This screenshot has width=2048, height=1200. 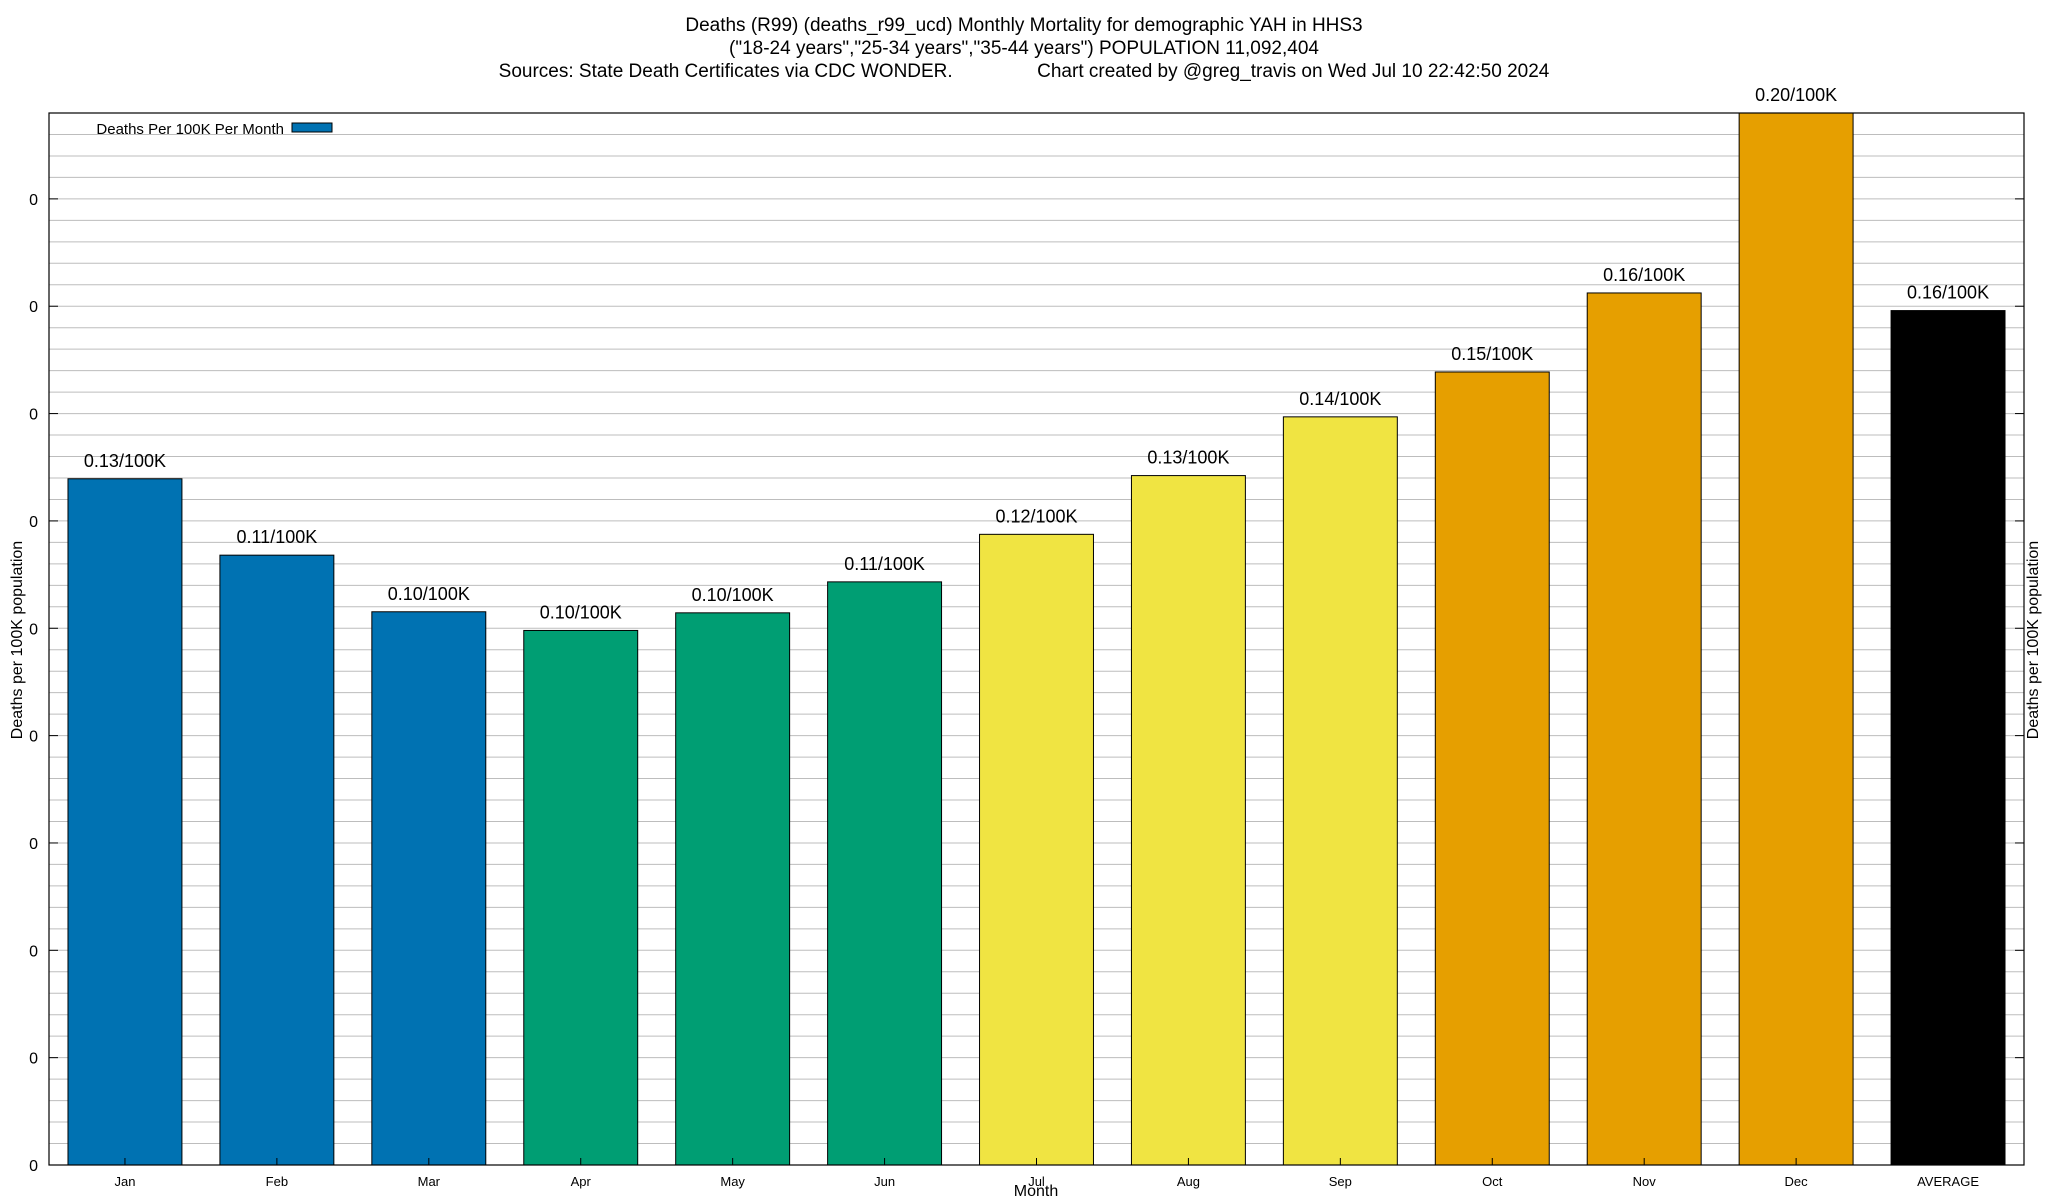 I want to click on bar-dec, so click(x=1796, y=639).